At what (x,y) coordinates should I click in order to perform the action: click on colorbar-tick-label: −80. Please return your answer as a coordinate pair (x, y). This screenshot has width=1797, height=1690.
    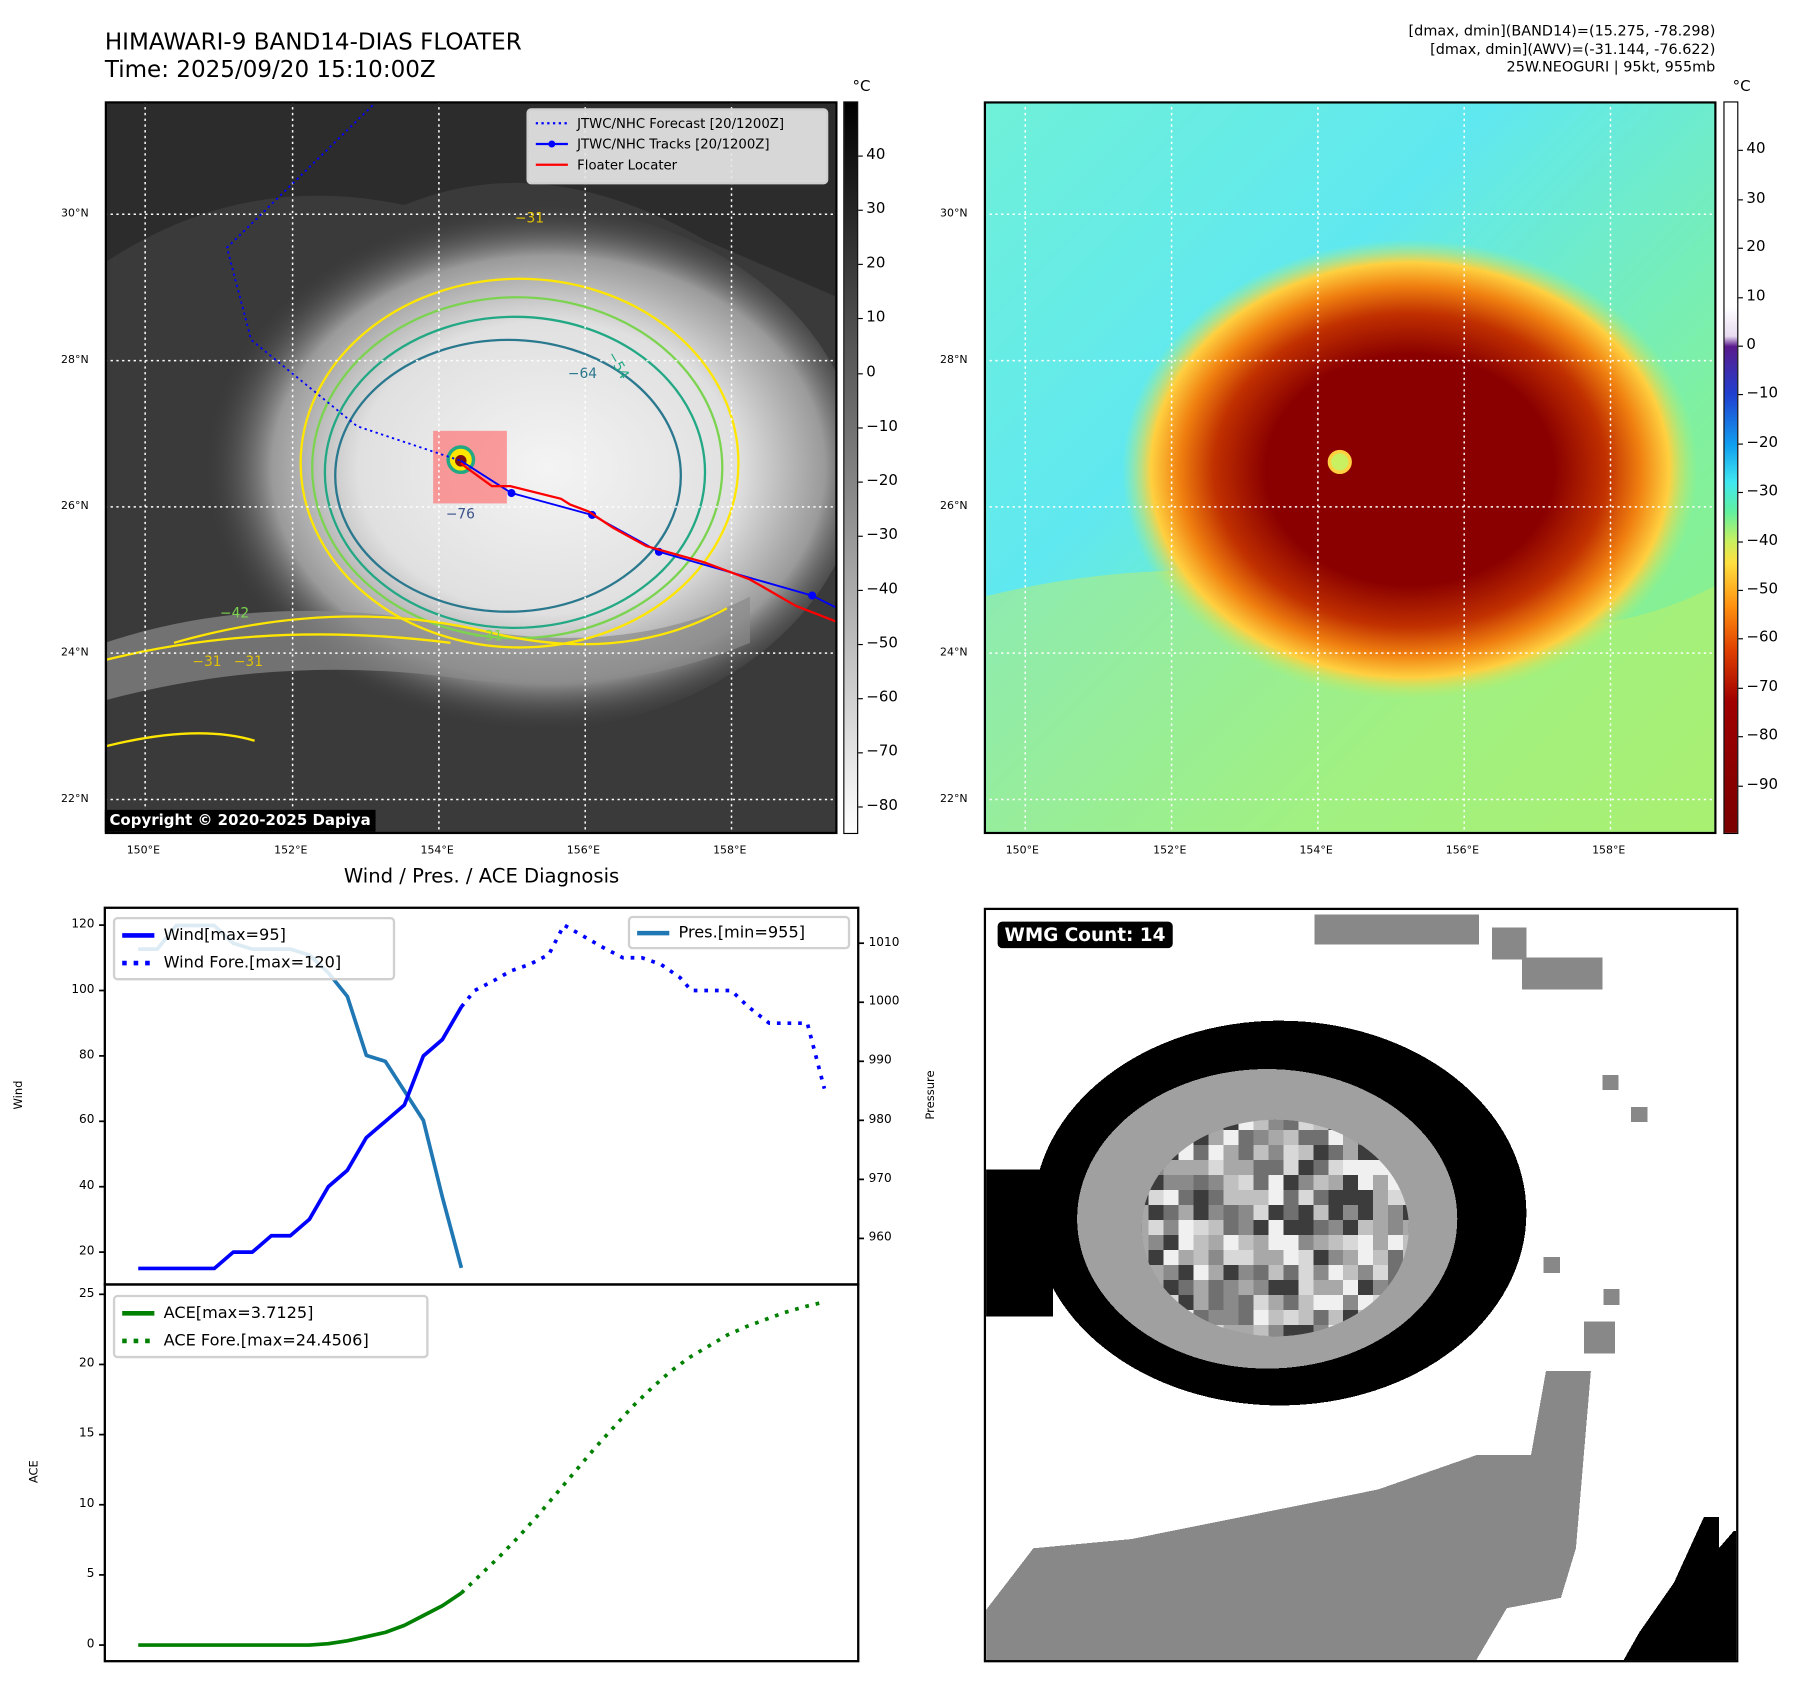
    Looking at the image, I should click on (1762, 736).